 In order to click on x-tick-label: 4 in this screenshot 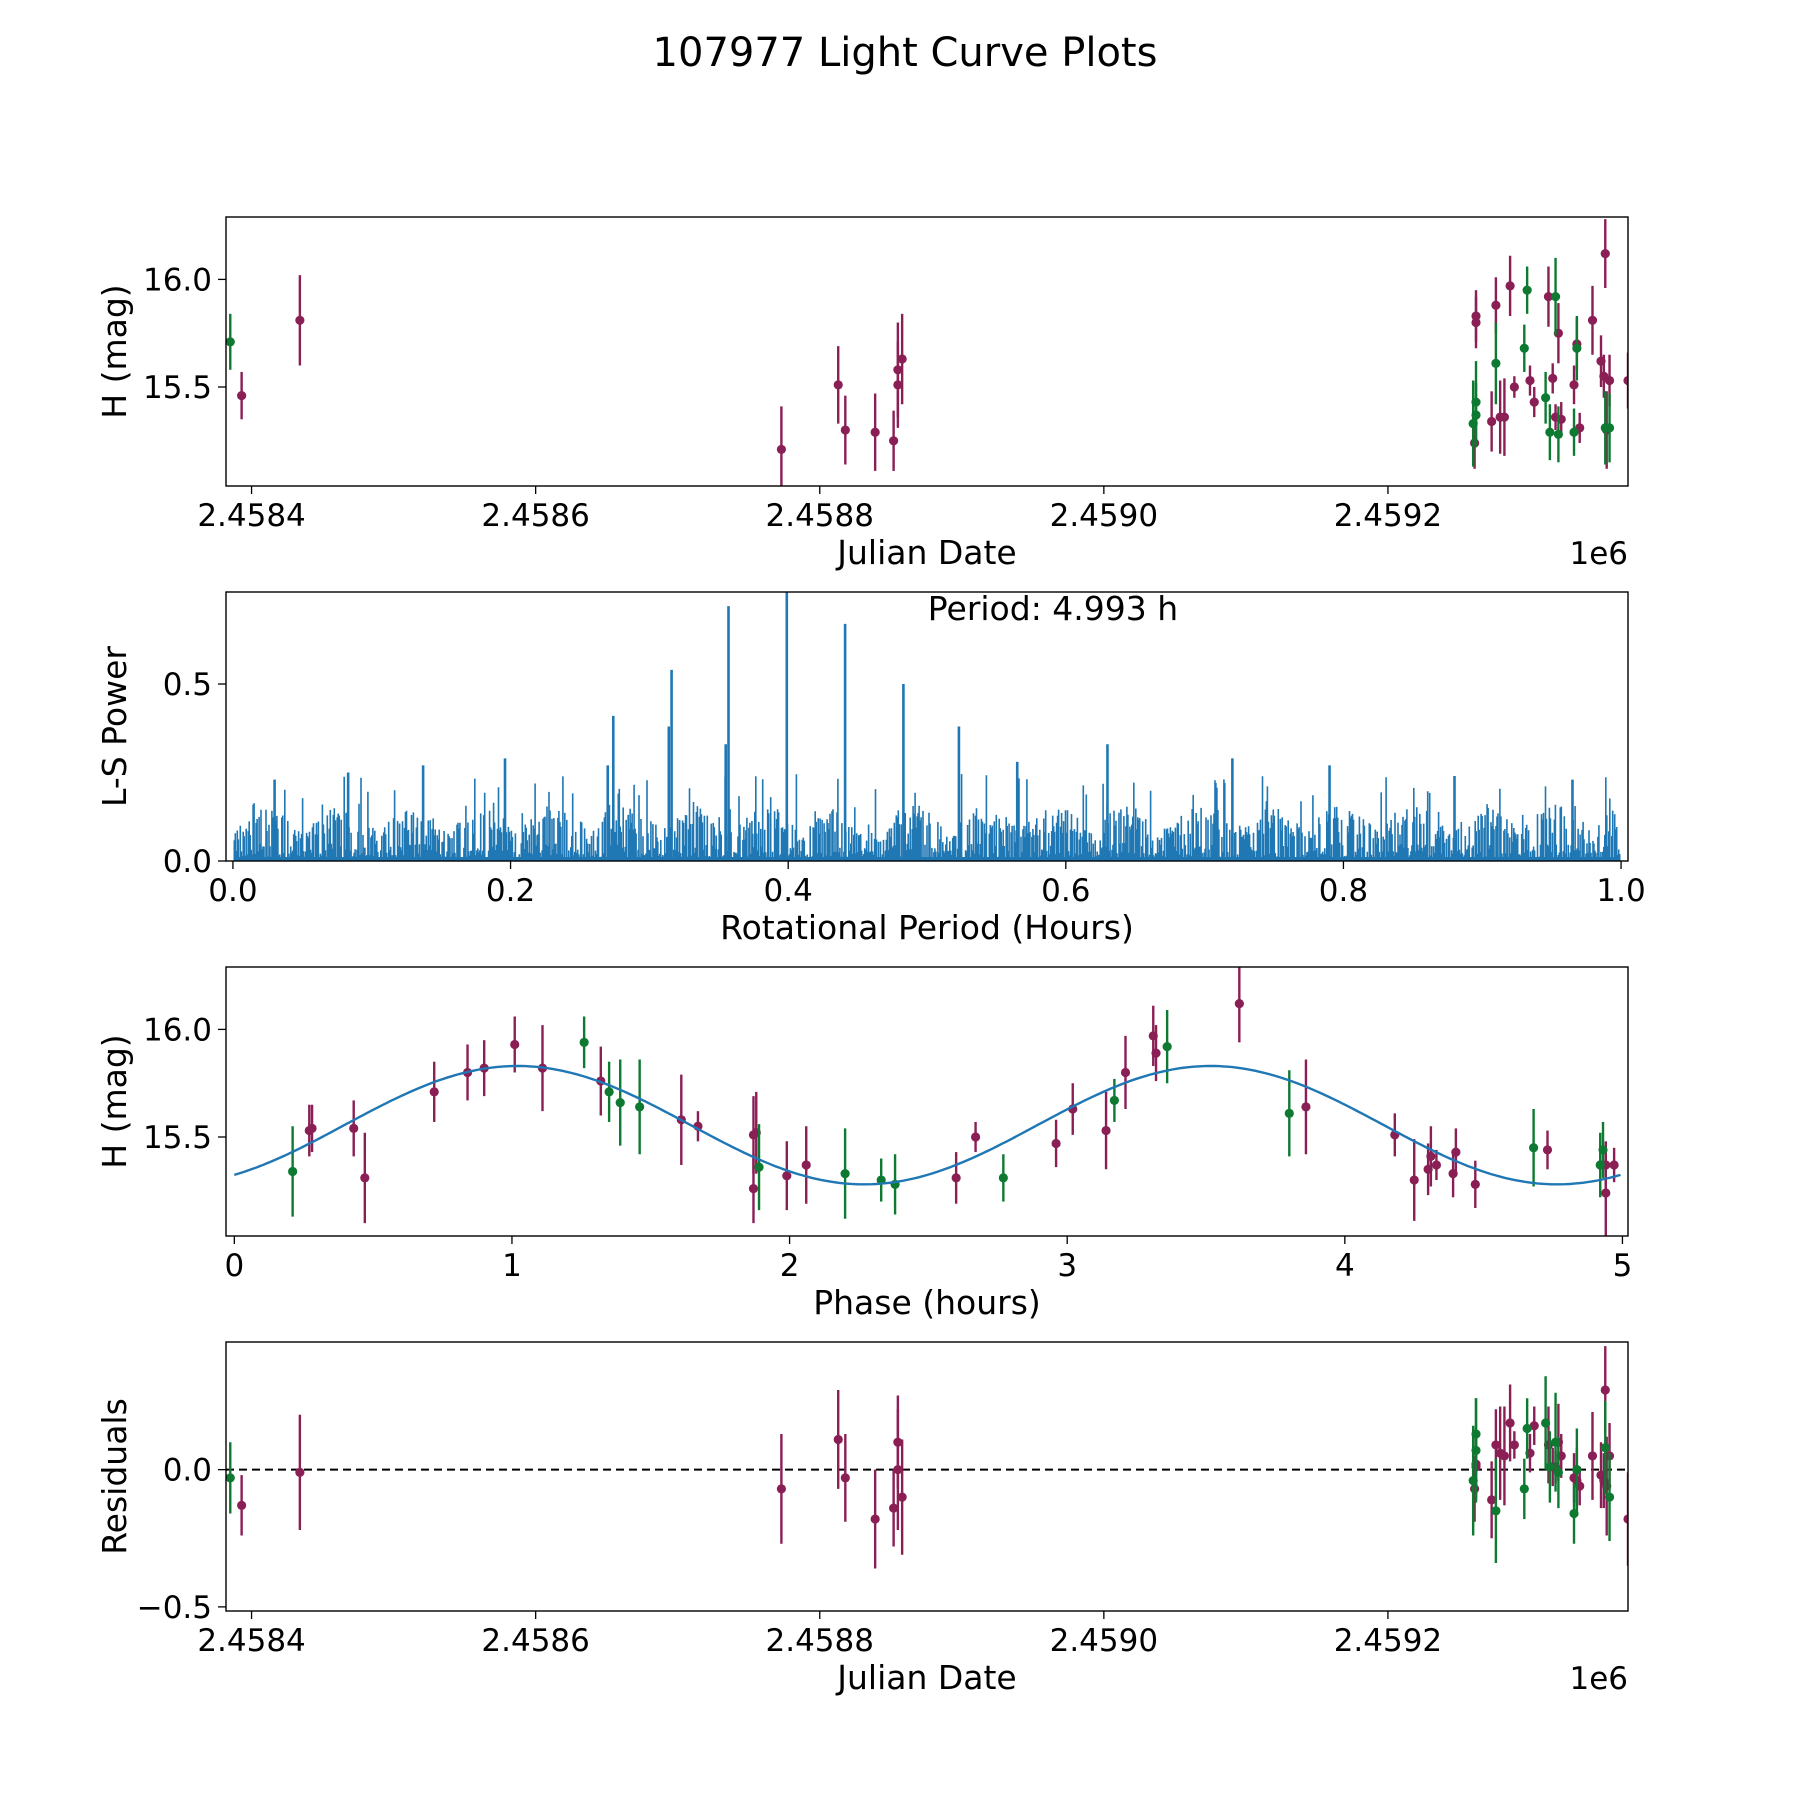, I will do `click(1345, 1266)`.